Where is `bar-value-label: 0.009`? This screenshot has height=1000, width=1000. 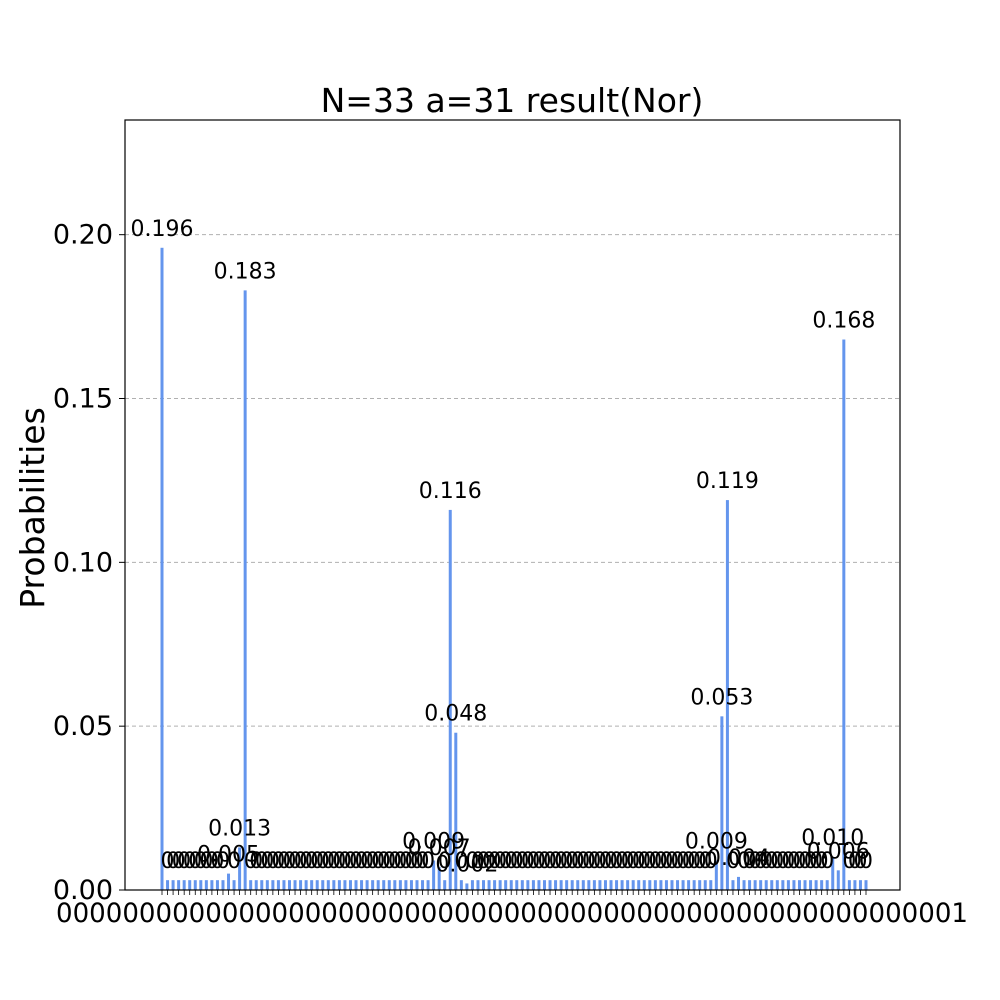 bar-value-label: 0.009 is located at coordinates (716, 842).